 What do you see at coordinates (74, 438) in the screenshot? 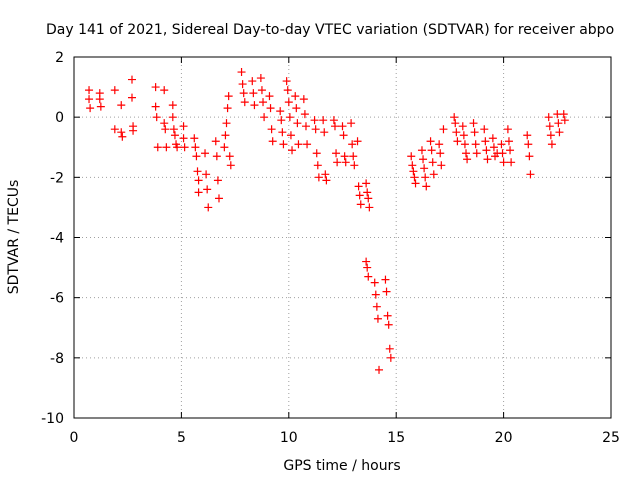
I see `x-tick-label: 0` at bounding box center [74, 438].